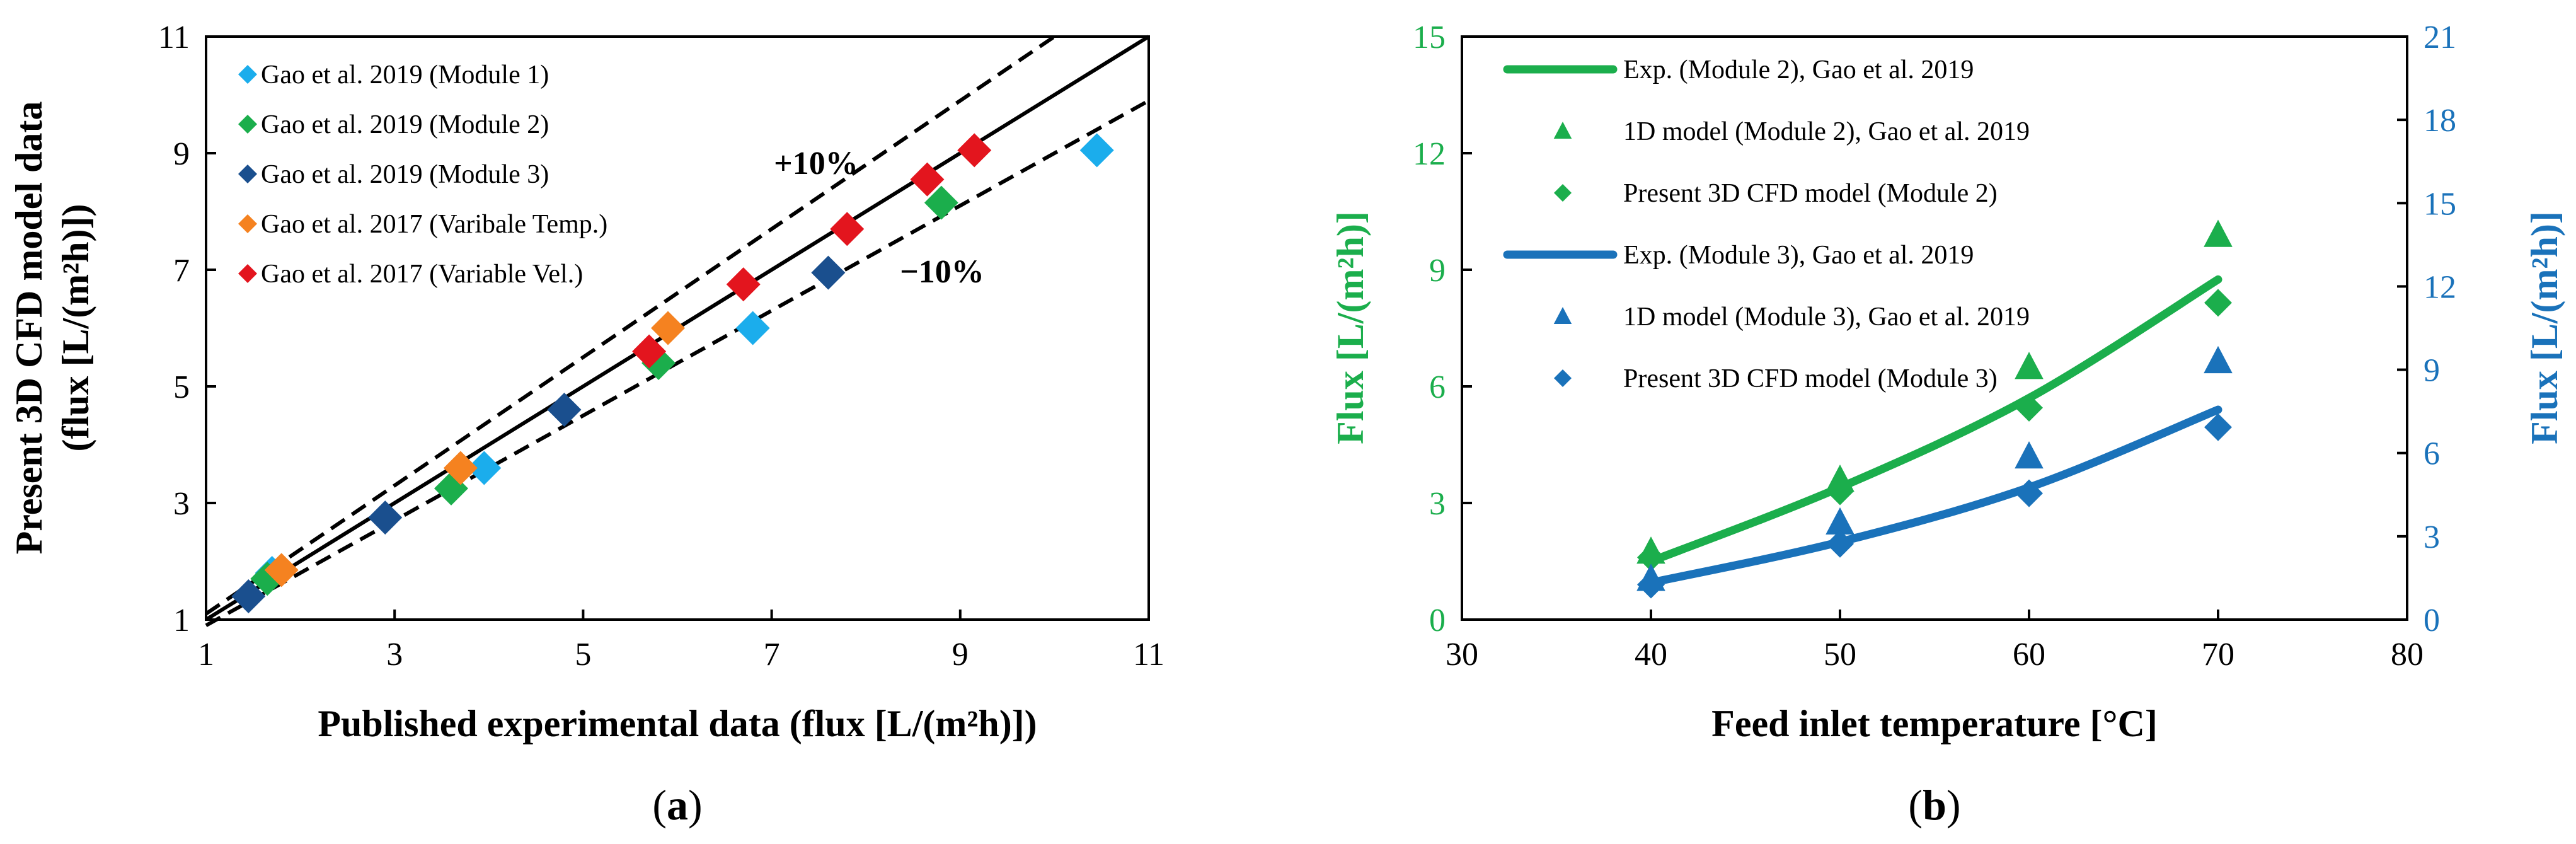 This screenshot has height=844, width=2576. I want to click on x-tick-label-a: 9, so click(960, 655).